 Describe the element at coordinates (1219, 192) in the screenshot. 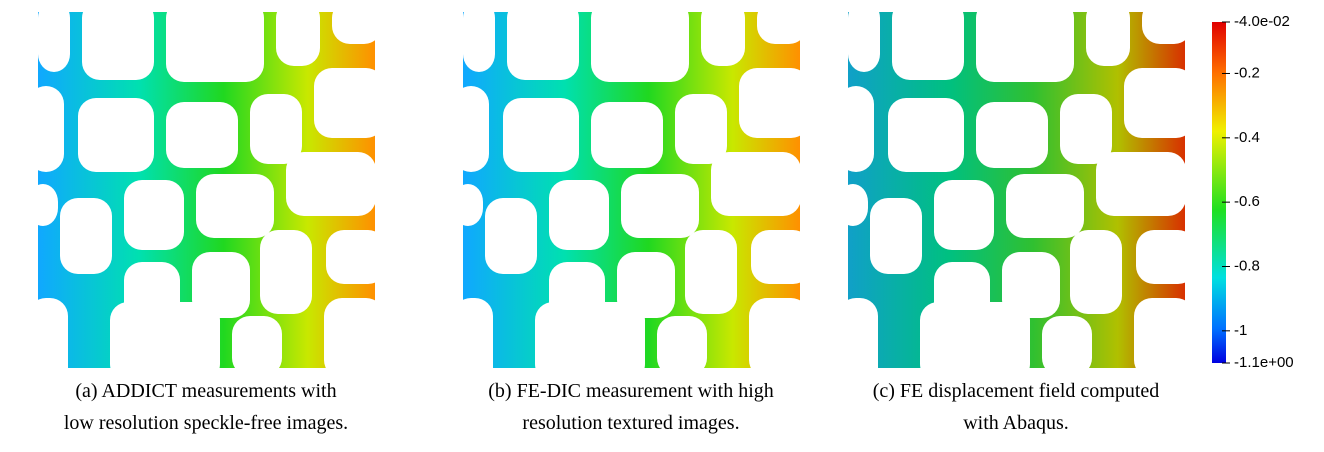

I see `colorbar` at that location.